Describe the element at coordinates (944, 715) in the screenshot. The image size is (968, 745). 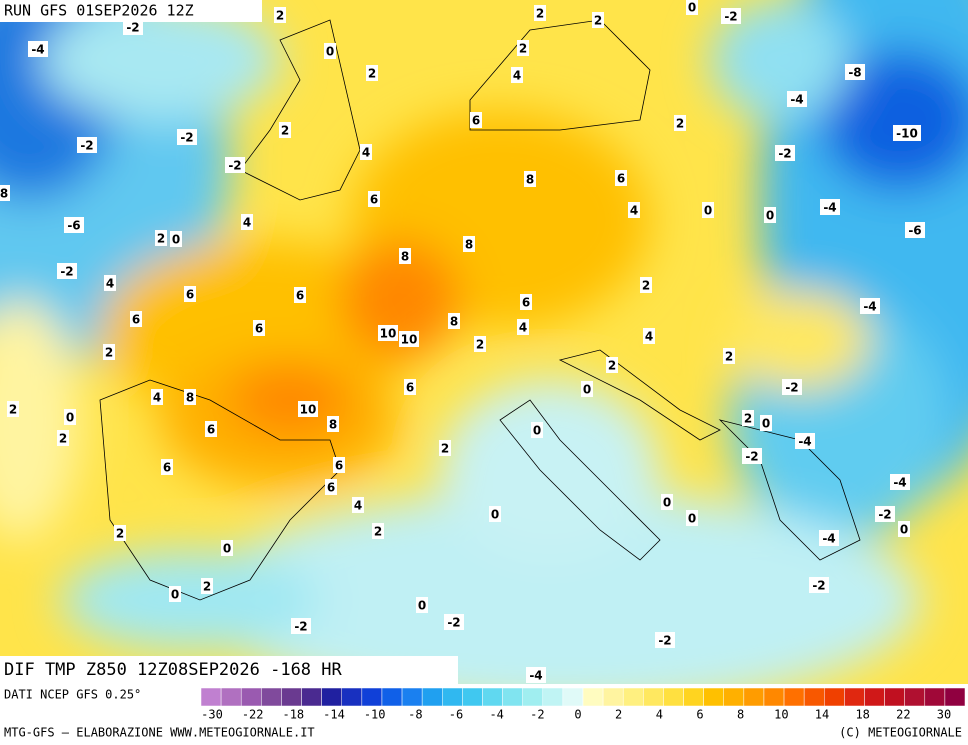
I see `colorbar-tick-label: 30` at that location.